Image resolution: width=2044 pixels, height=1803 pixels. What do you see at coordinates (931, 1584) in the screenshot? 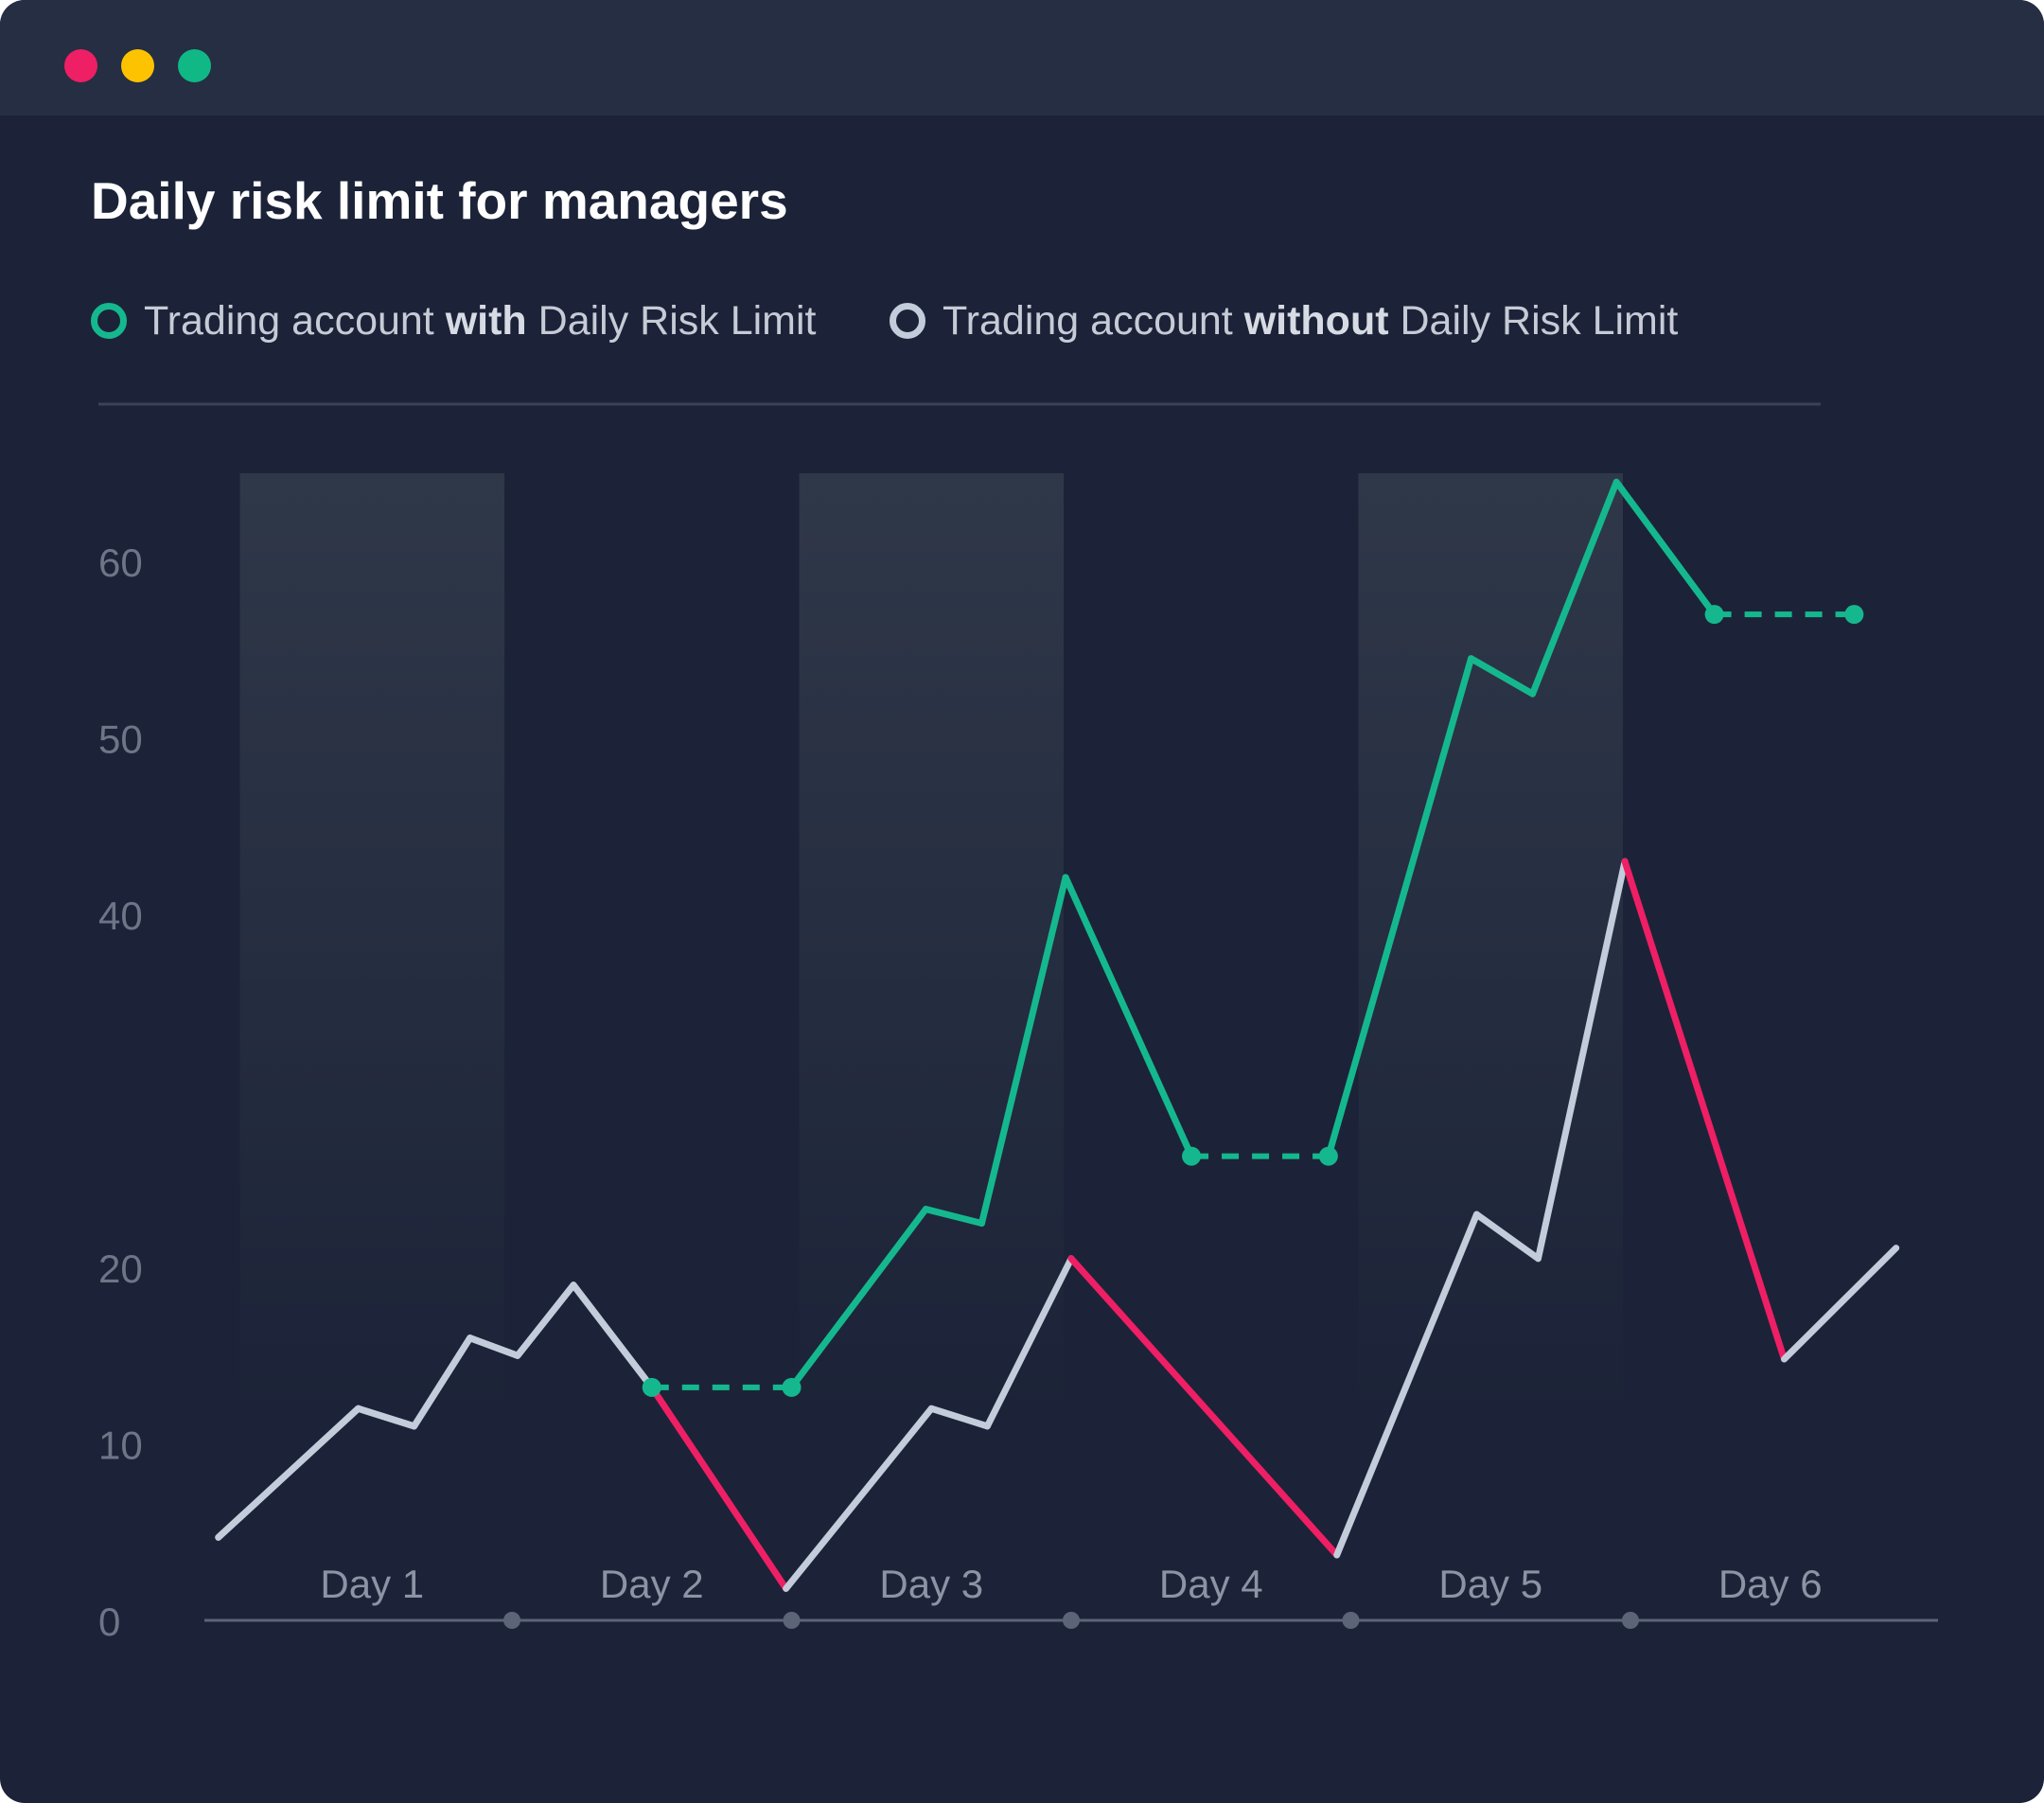
I see `x-tick-label: Day 3` at bounding box center [931, 1584].